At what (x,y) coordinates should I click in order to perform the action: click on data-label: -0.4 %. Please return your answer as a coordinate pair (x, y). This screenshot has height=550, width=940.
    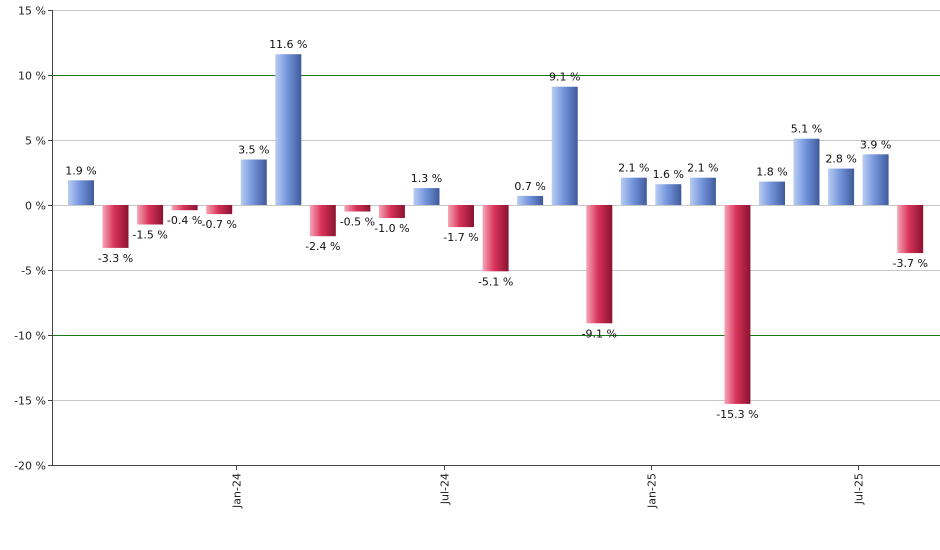
    Looking at the image, I should click on (184, 220).